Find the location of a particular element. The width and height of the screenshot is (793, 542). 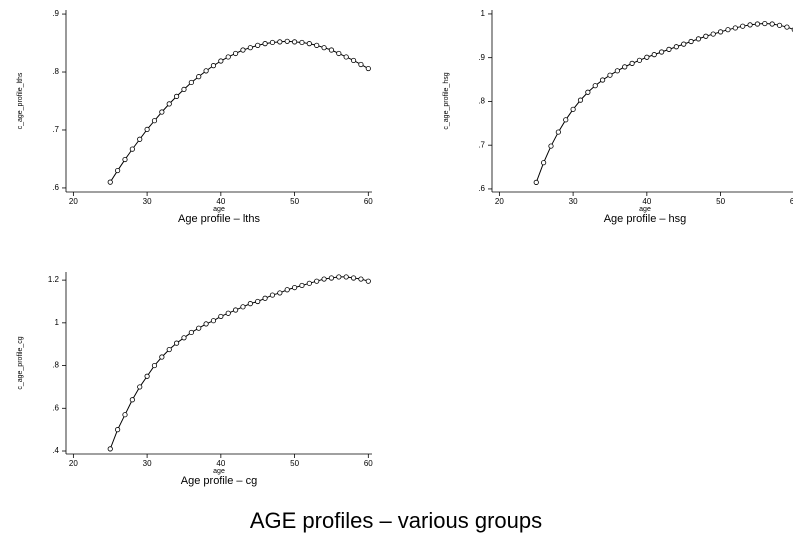

y-tick-label: .8 is located at coordinates (55, 71).